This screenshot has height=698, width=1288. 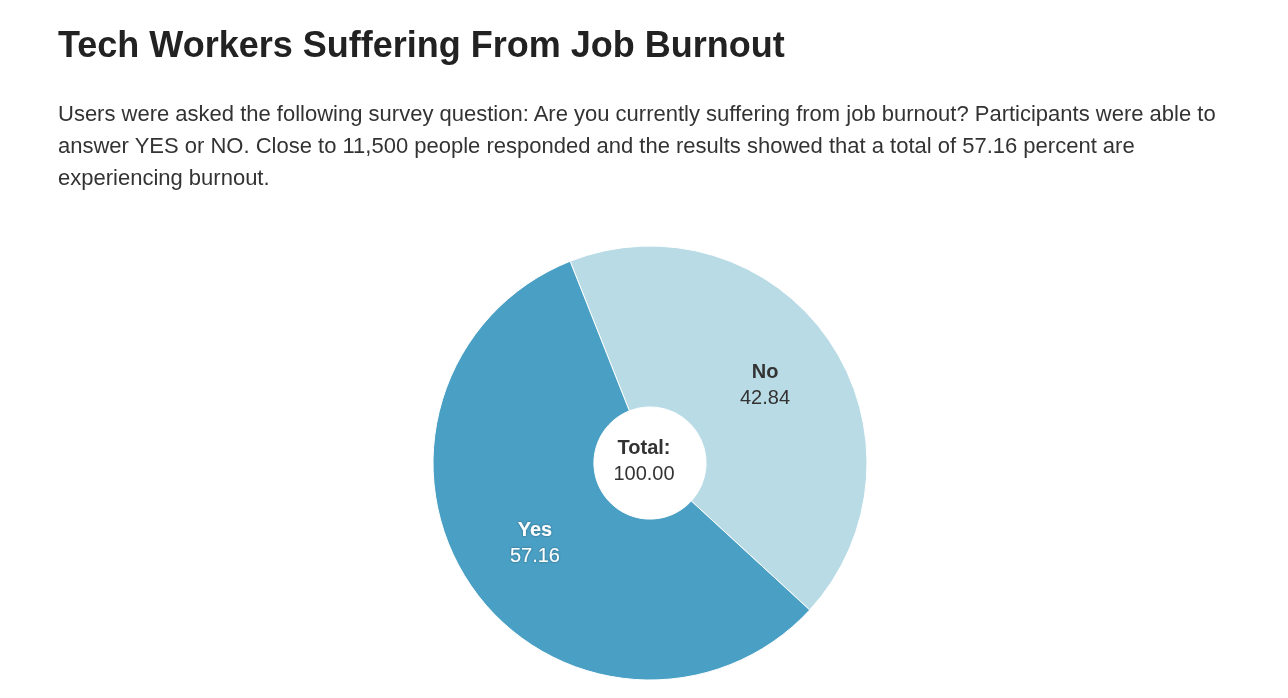 What do you see at coordinates (765, 396) in the screenshot?
I see `data-label: 42.84` at bounding box center [765, 396].